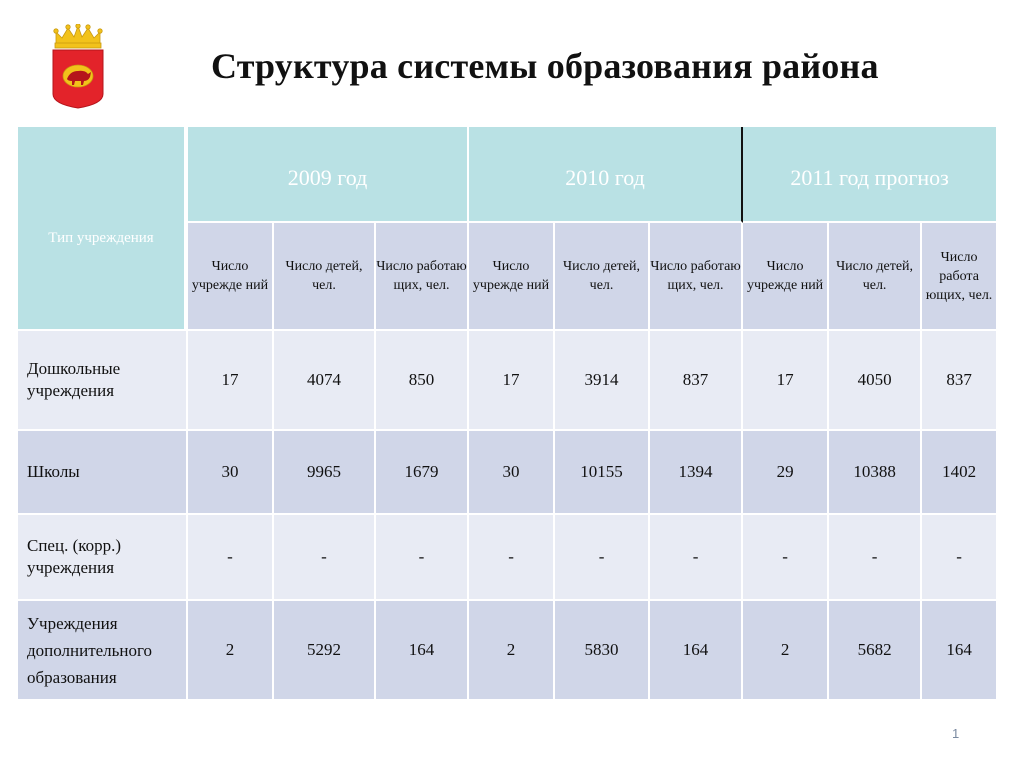  I want to click on type-header: Тип учреждения, so click(103, 229).